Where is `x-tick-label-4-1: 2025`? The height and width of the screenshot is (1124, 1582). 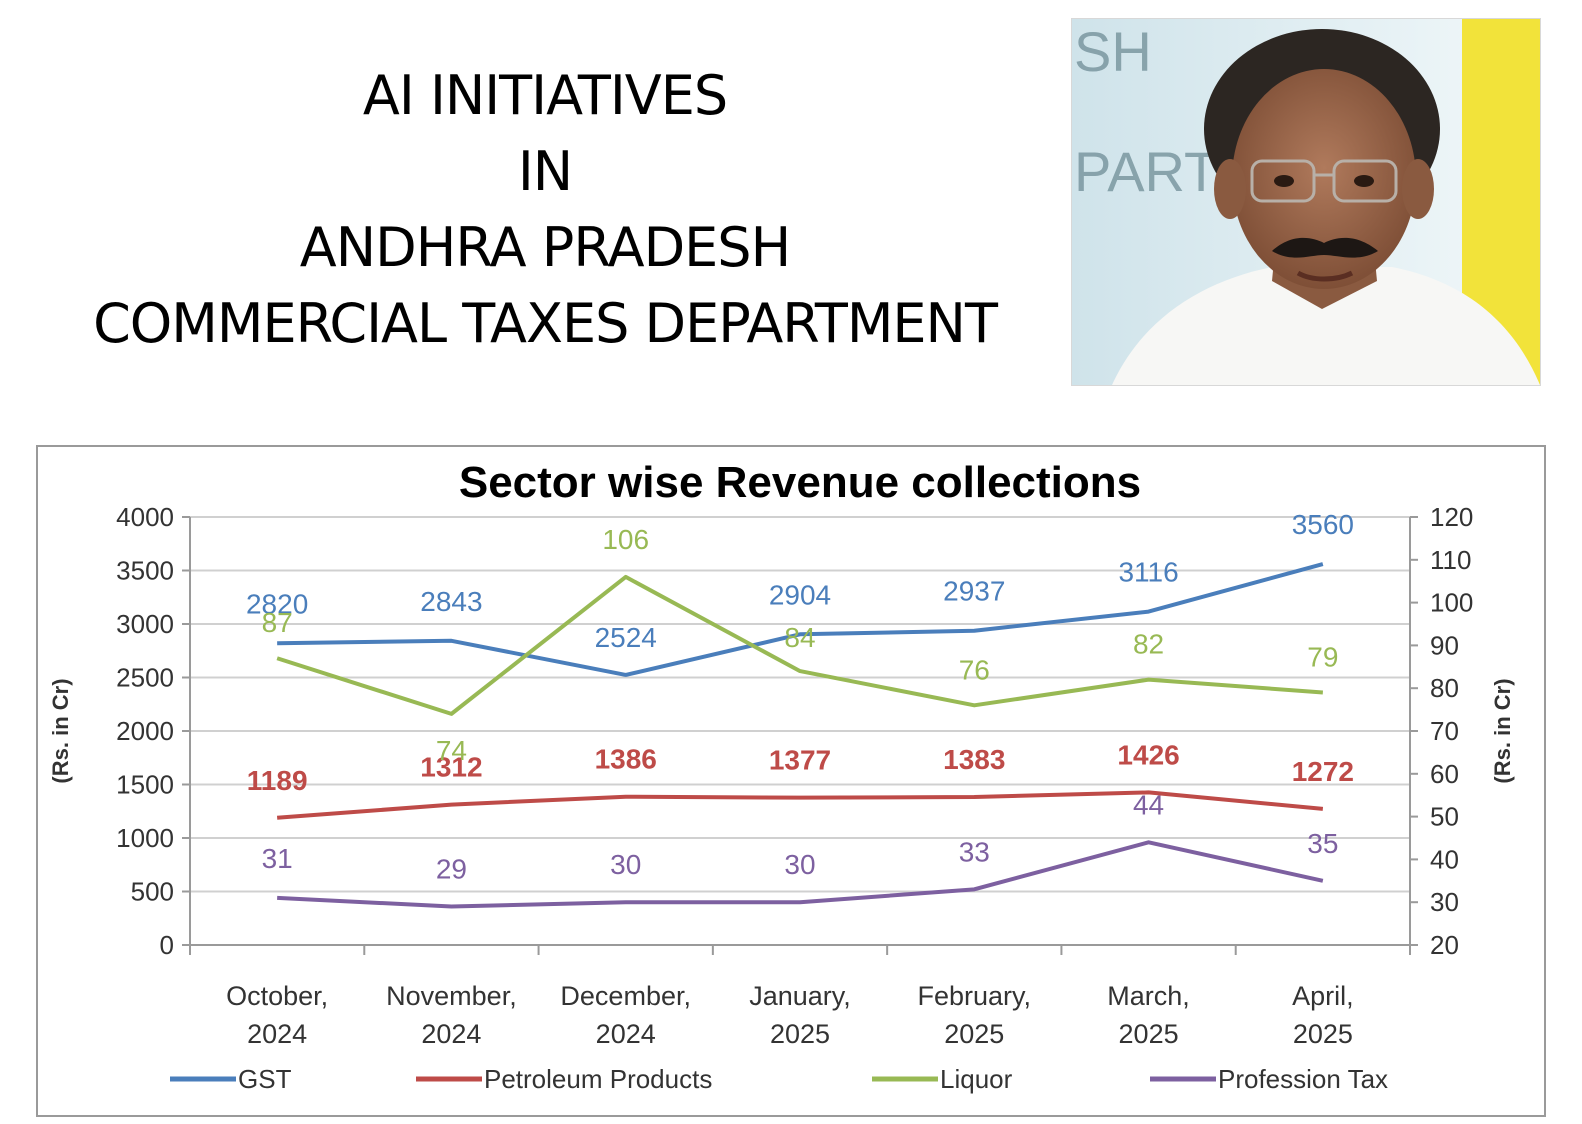
x-tick-label-4-1: 2025 is located at coordinates (974, 1034).